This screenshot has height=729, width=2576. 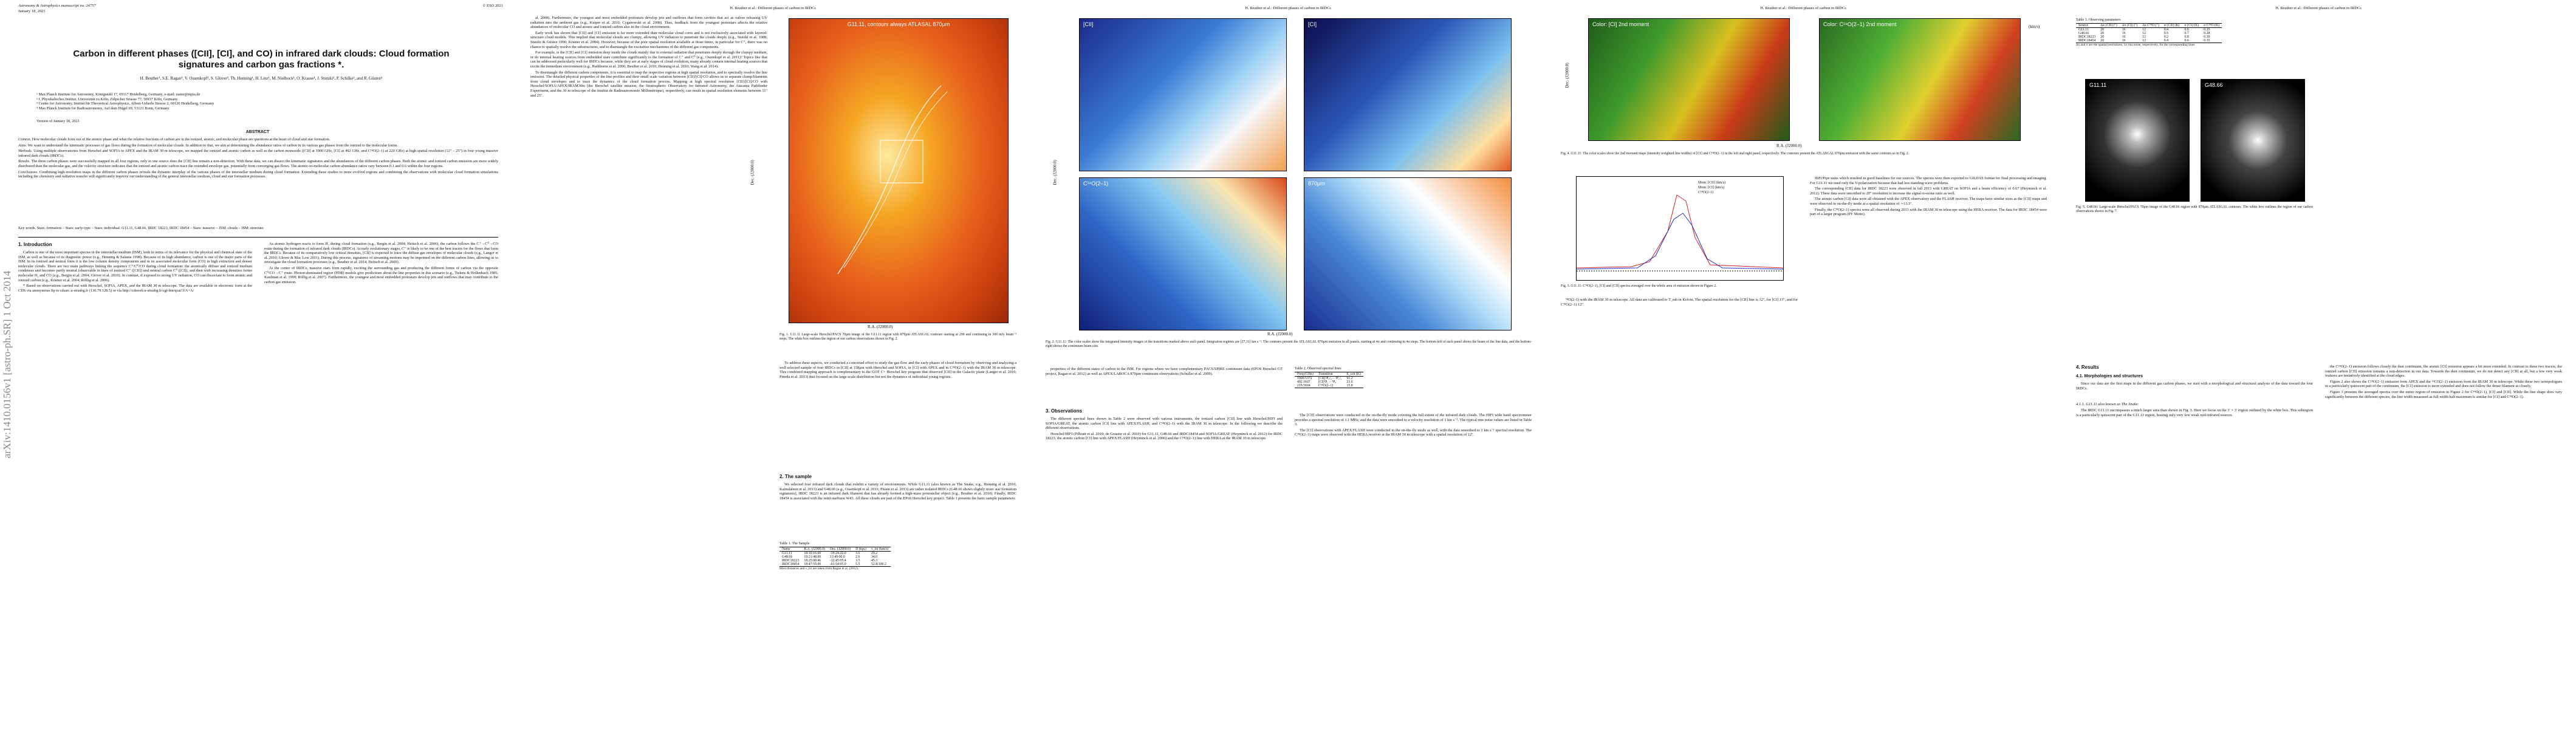 What do you see at coordinates (2098, 20) in the screenshot?
I see `table-caption: Table 3. Observing parameters` at bounding box center [2098, 20].